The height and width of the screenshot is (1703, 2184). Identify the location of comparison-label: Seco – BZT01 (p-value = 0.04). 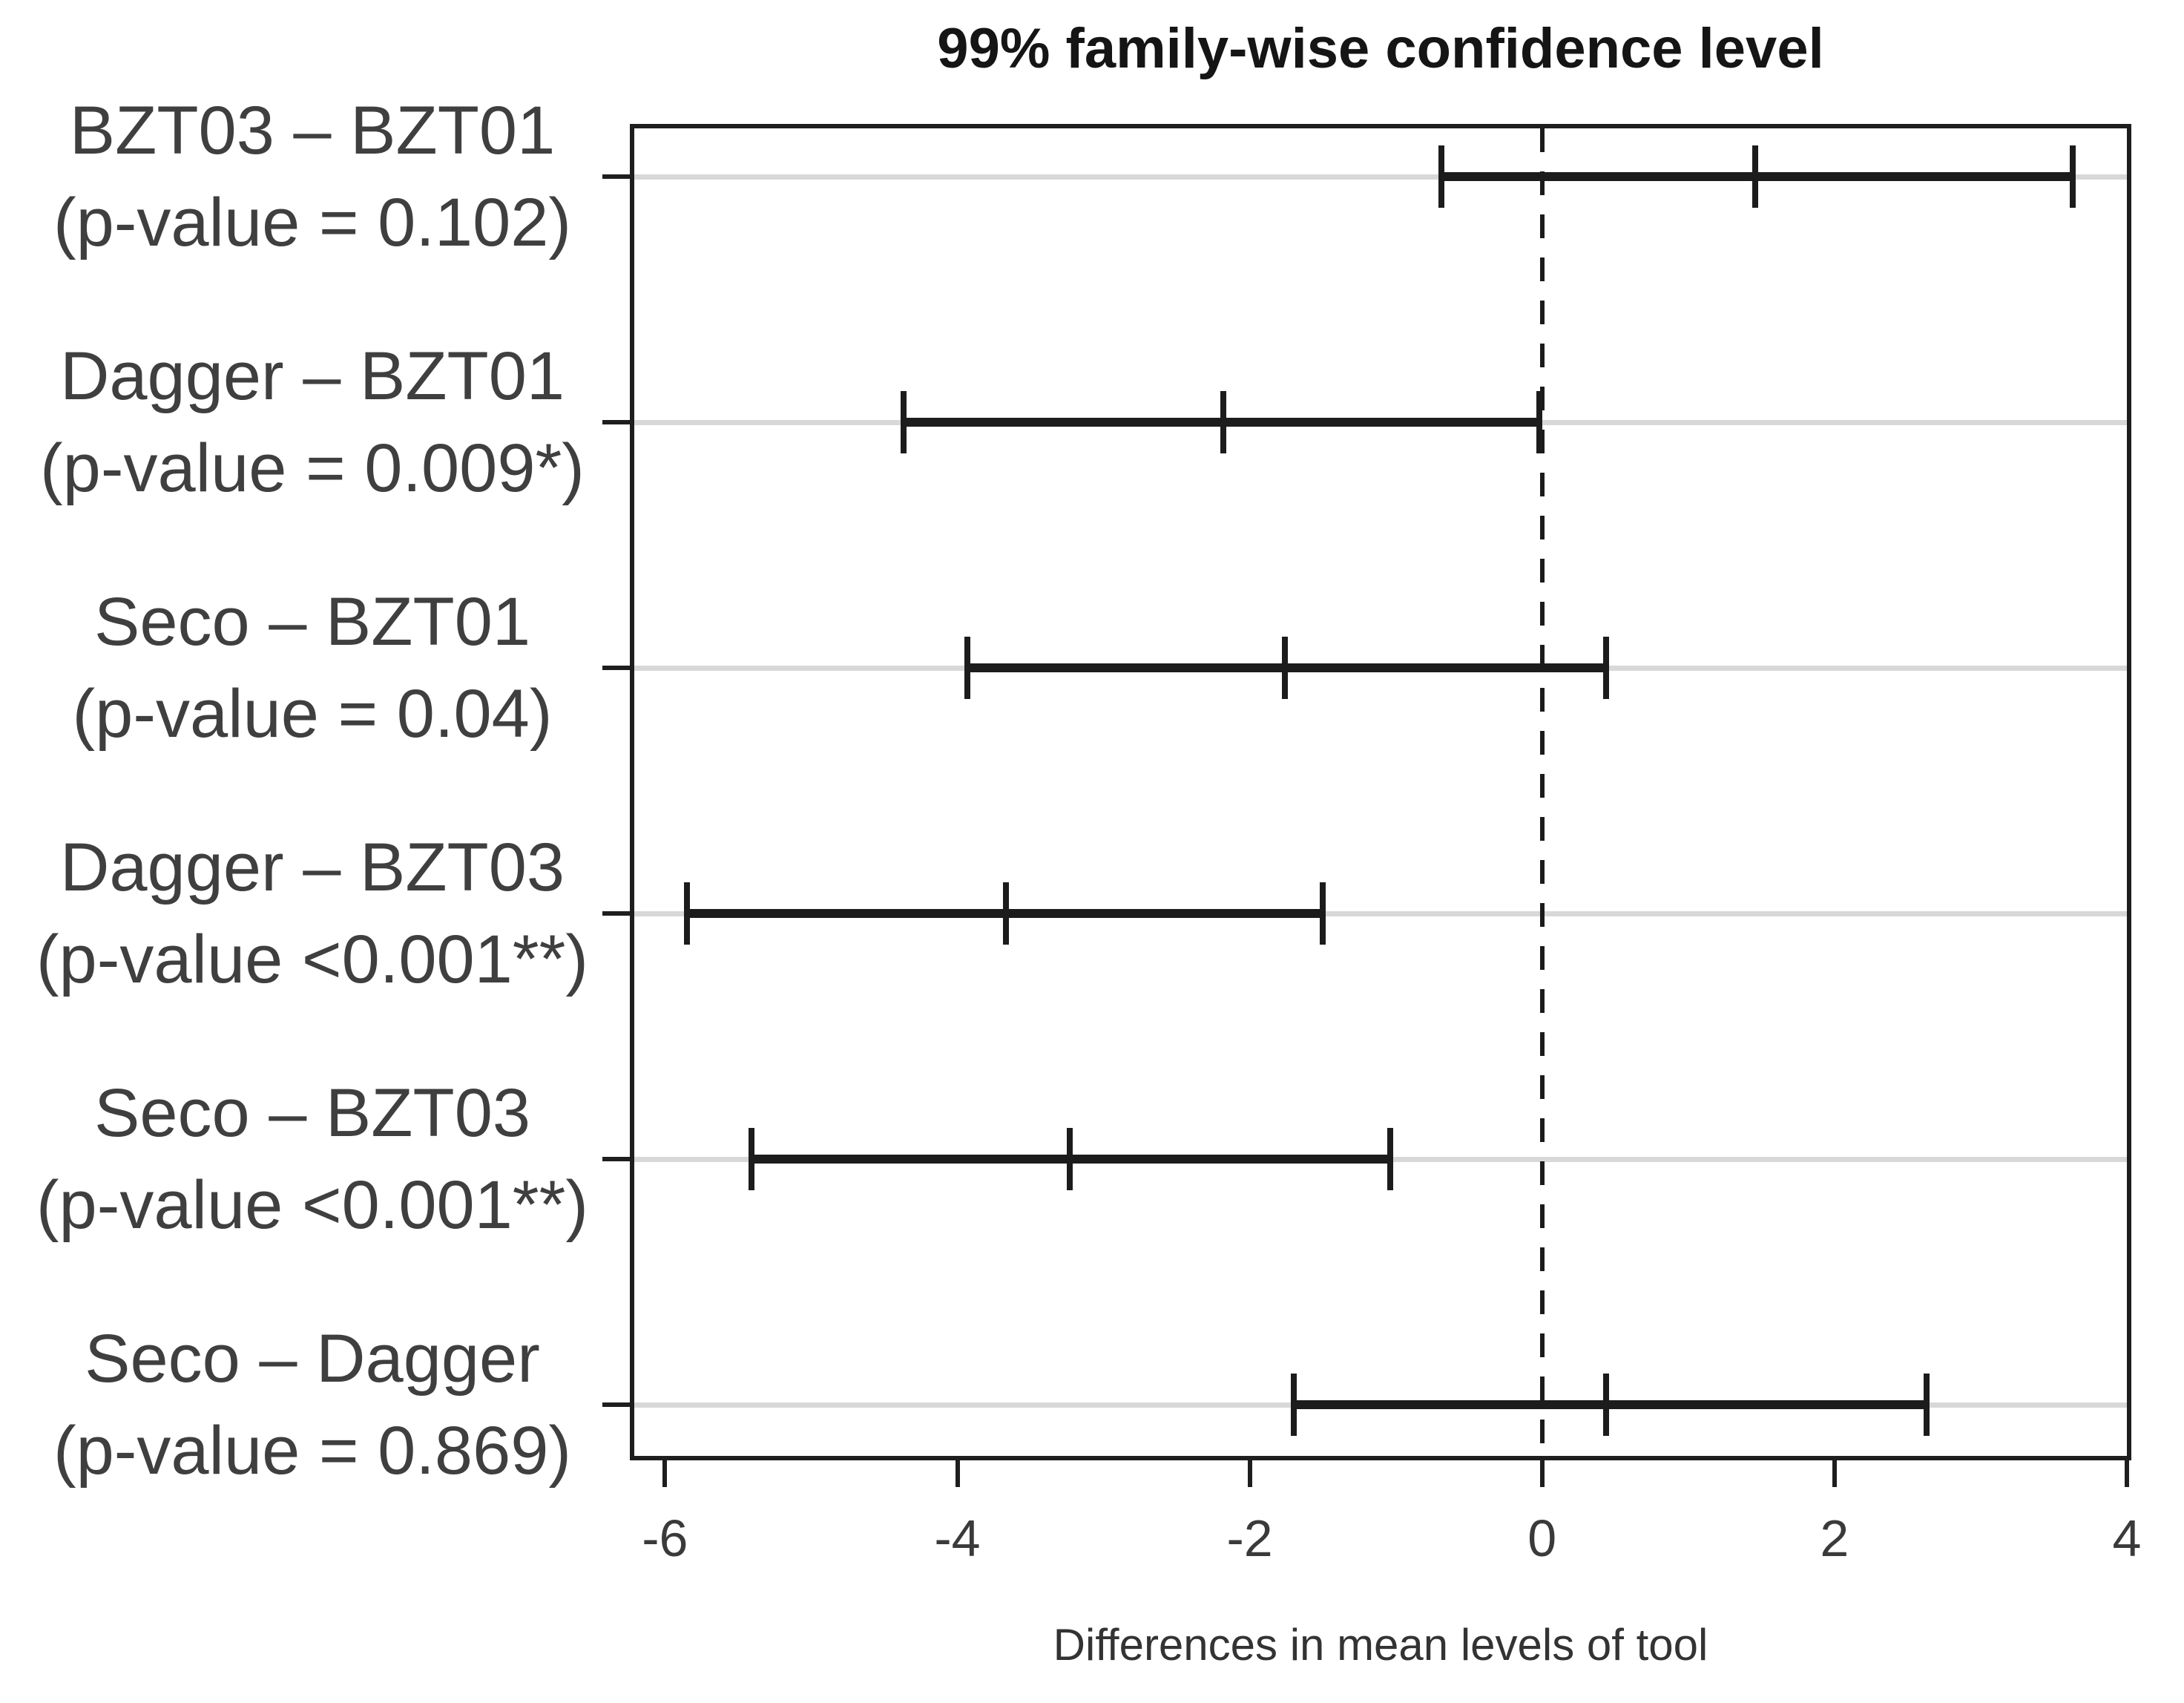
(312, 668).